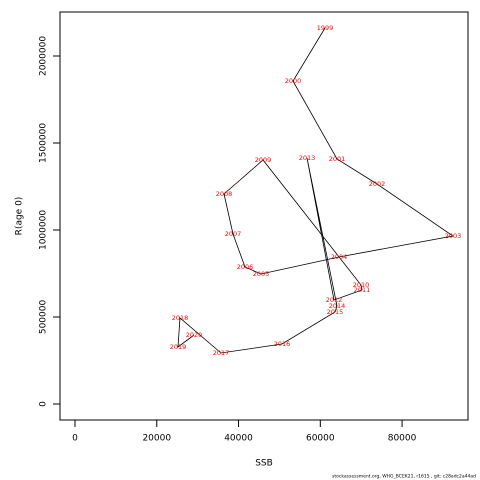 The width and height of the screenshot is (480, 480). I want to click on x-tick-label: 80000, so click(402, 439).